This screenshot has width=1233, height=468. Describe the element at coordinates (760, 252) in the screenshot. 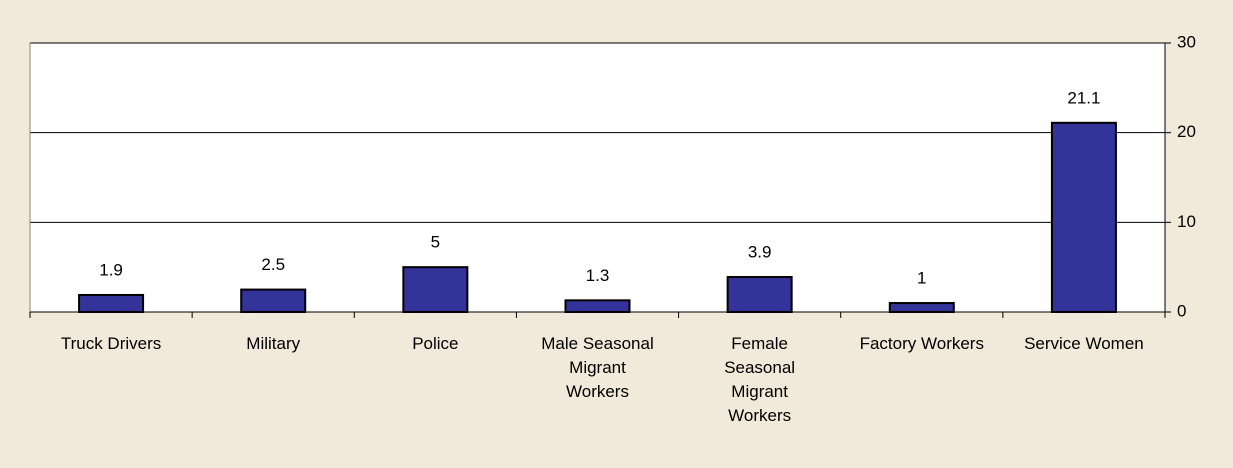

I see `data-label: 3.9` at that location.